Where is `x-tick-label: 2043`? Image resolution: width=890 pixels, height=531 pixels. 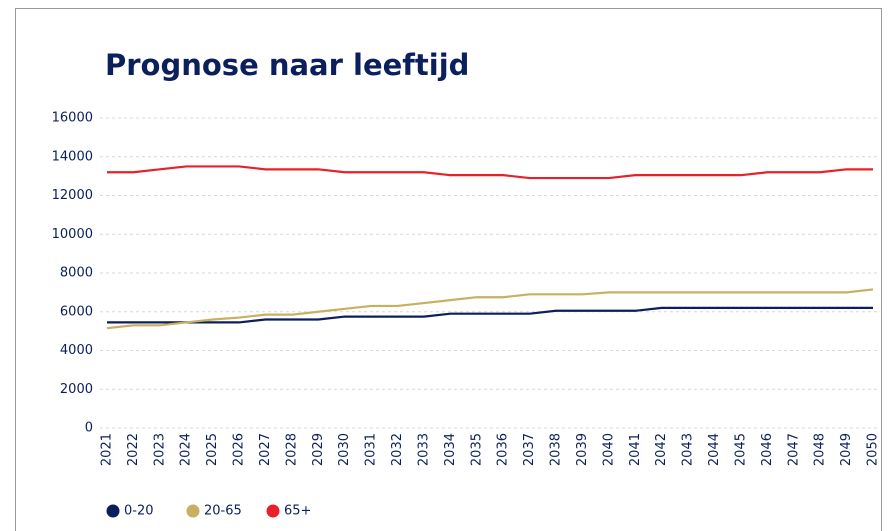 x-tick-label: 2043 is located at coordinates (688, 449).